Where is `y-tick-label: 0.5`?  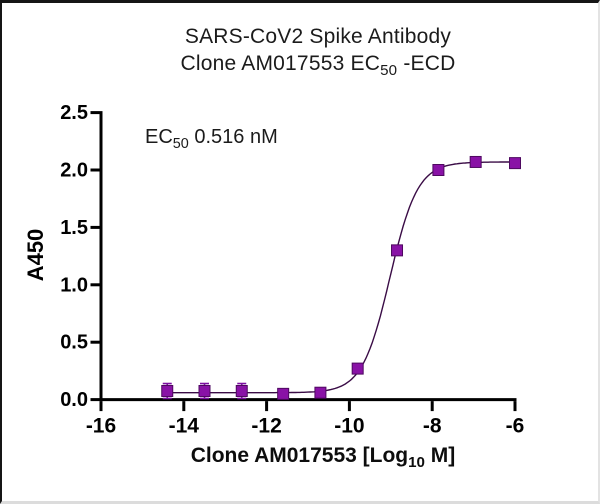 y-tick-label: 0.5 is located at coordinates (74, 343).